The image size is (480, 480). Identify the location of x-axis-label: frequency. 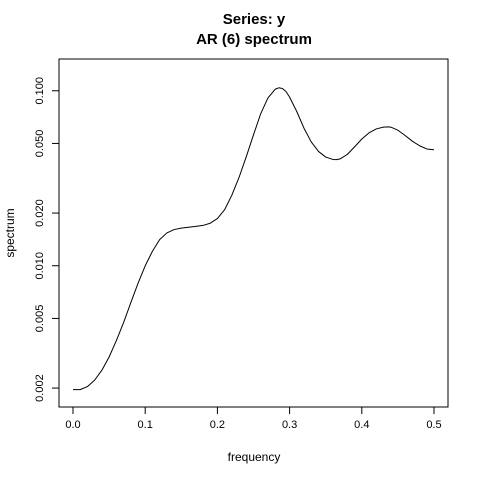
(254, 457).